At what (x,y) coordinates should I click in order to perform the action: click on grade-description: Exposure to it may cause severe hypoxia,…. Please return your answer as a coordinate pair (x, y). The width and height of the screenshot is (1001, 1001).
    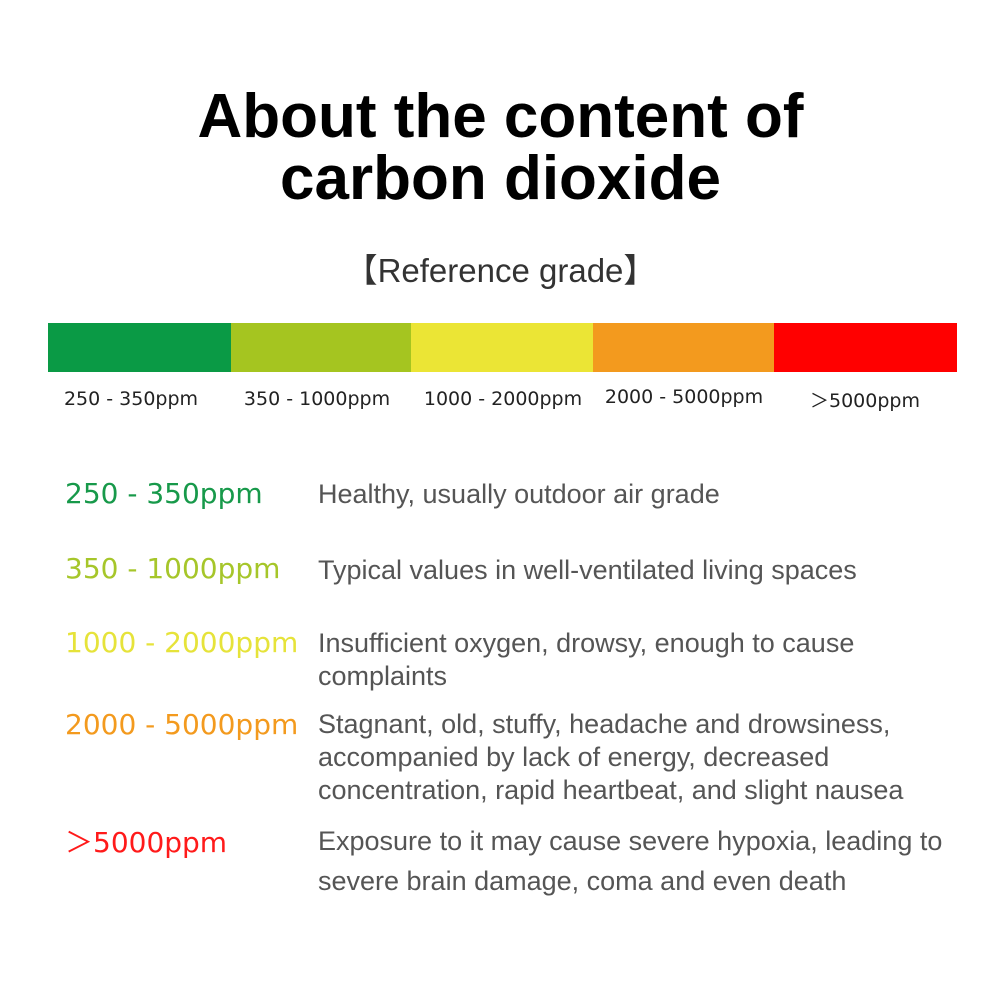
    Looking at the image, I should click on (630, 861).